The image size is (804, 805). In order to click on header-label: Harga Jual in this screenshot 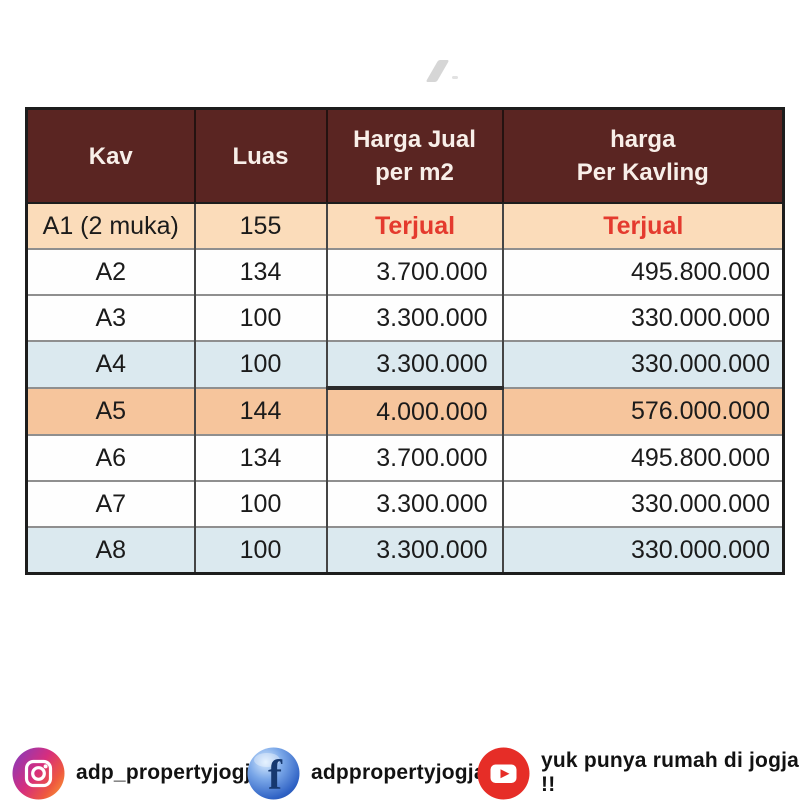, I will do `click(414, 139)`.